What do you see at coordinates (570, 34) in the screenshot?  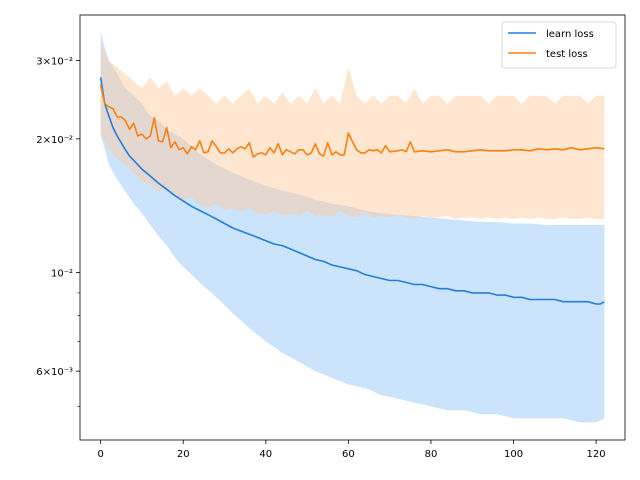 I see `legend-label: learn loss` at bounding box center [570, 34].